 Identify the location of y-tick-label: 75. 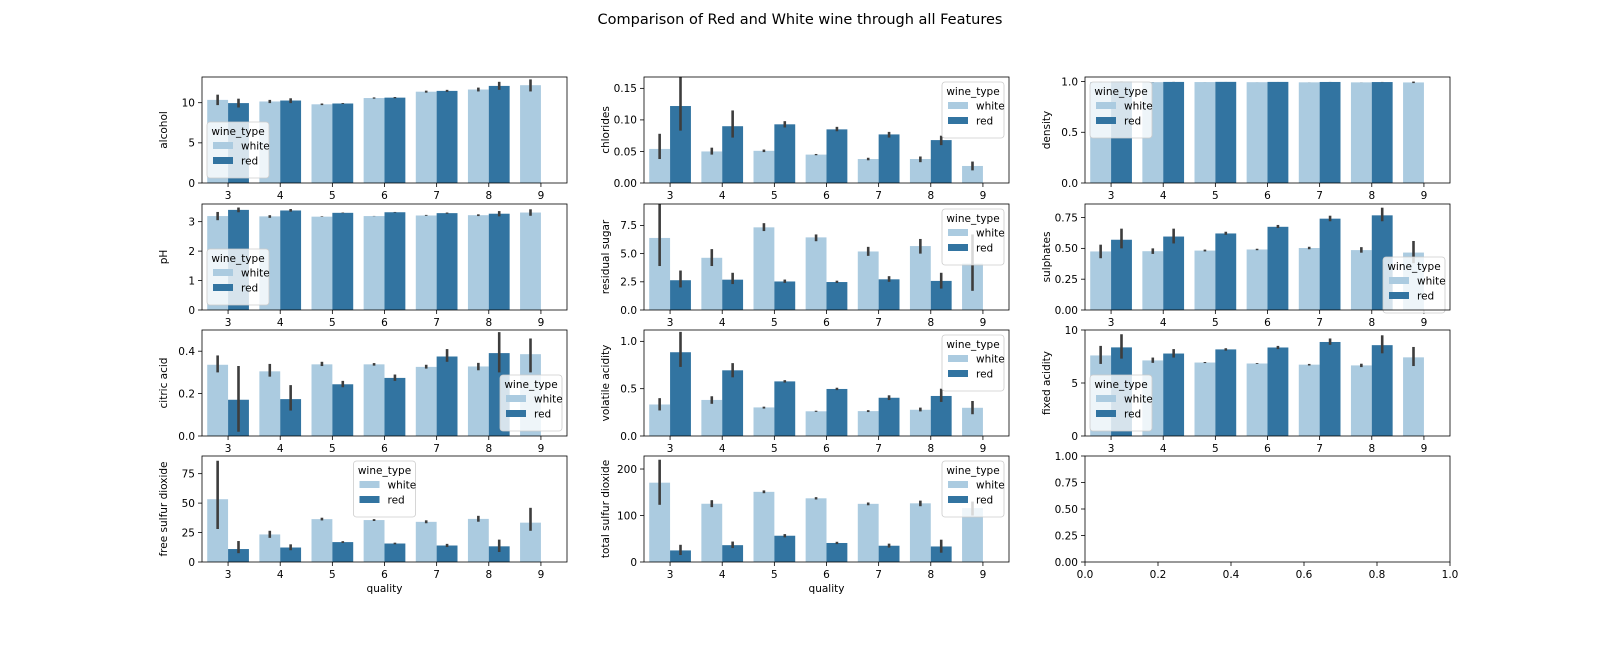
(188, 474).